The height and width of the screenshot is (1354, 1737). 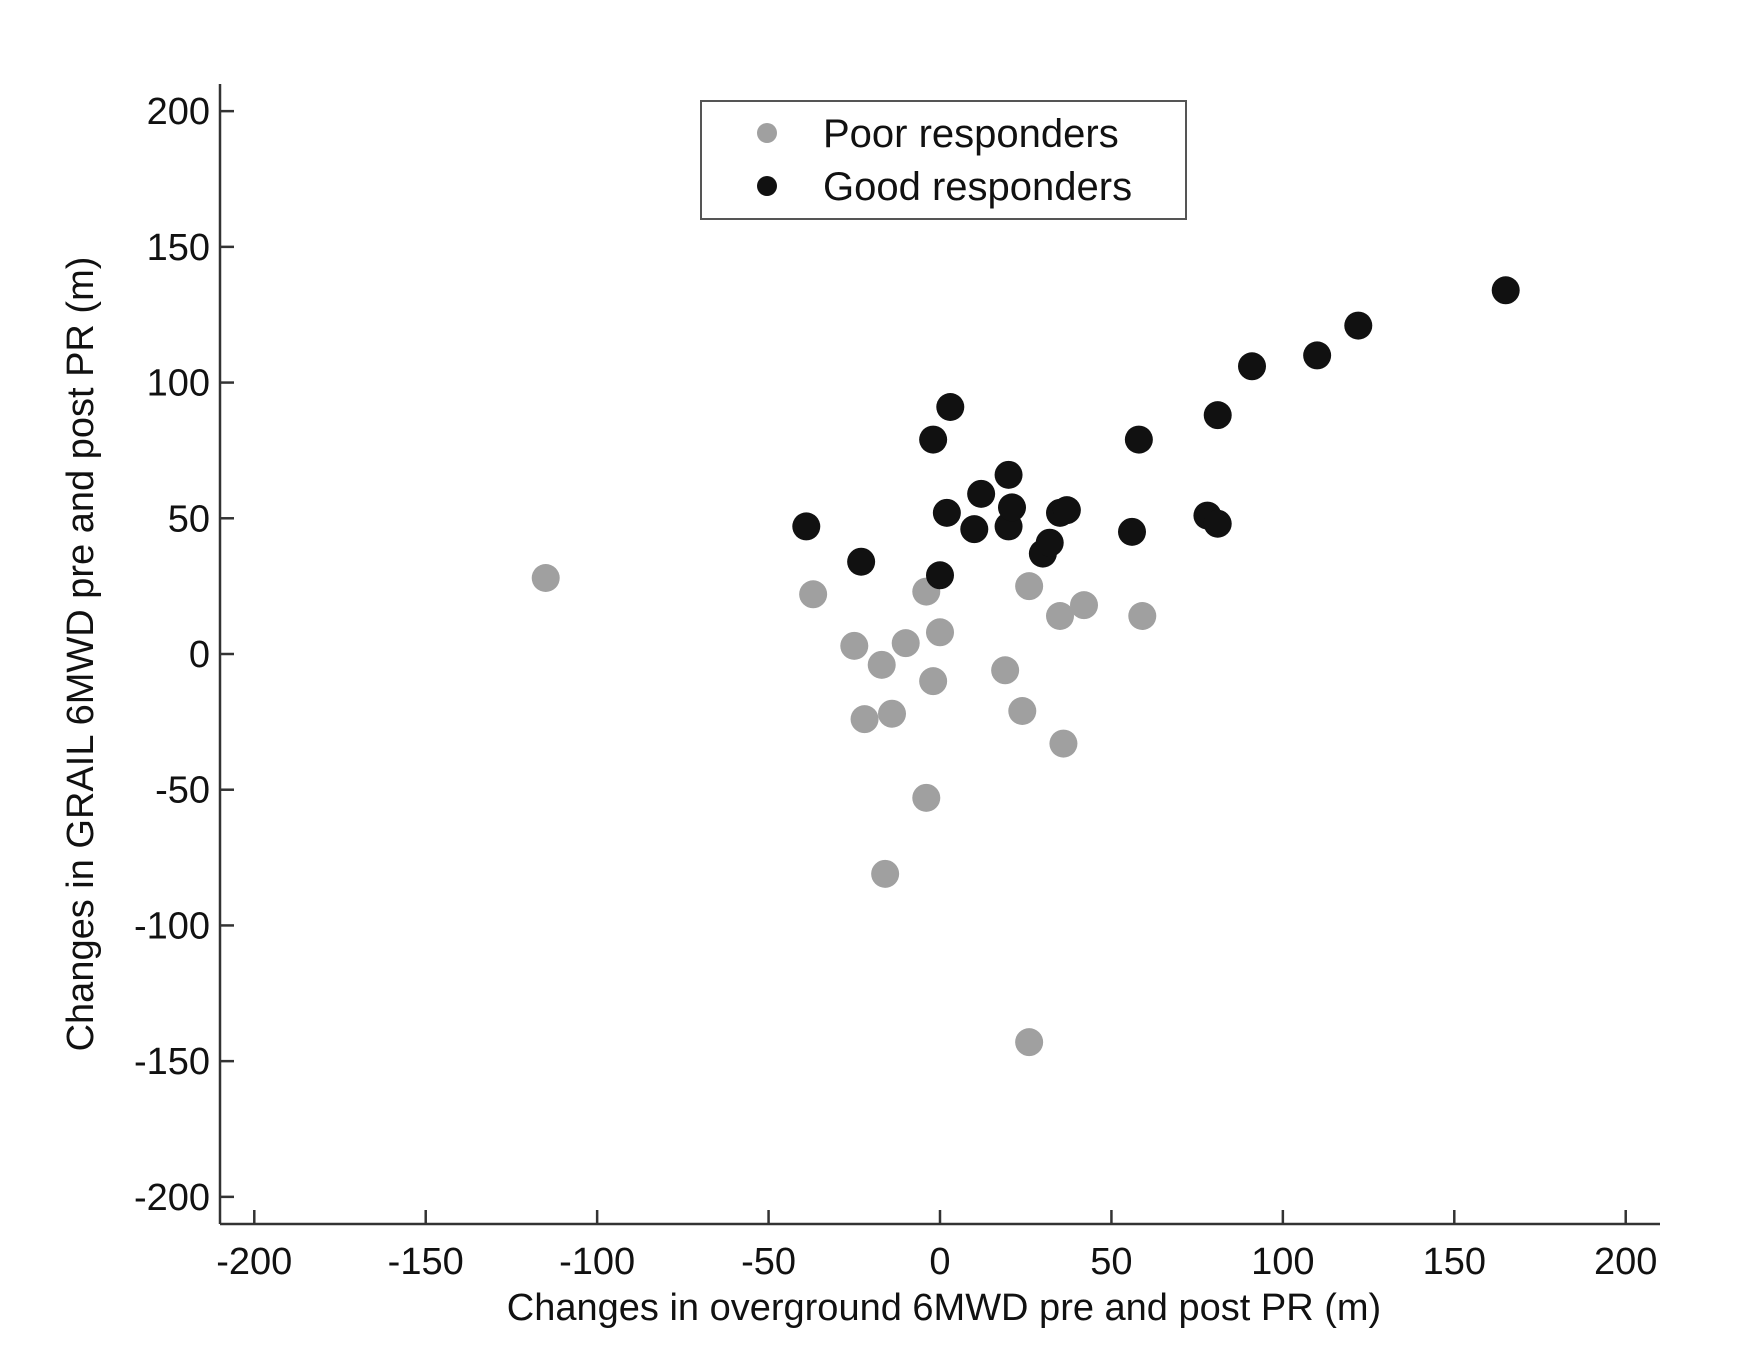 I want to click on legend: Poor responders Good responders, so click(x=943, y=160).